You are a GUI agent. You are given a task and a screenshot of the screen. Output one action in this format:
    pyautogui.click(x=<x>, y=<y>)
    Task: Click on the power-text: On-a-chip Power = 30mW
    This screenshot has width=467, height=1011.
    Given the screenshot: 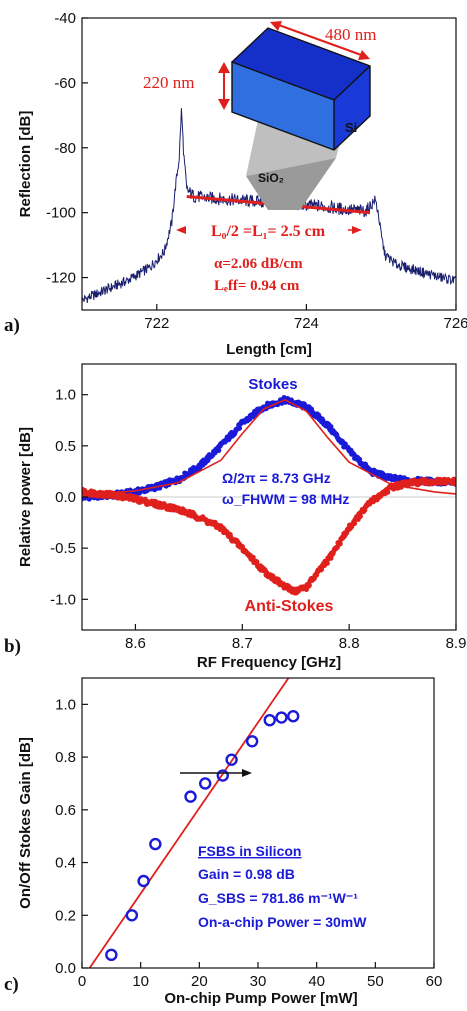 What is the action you would take?
    pyautogui.click(x=282, y=922)
    